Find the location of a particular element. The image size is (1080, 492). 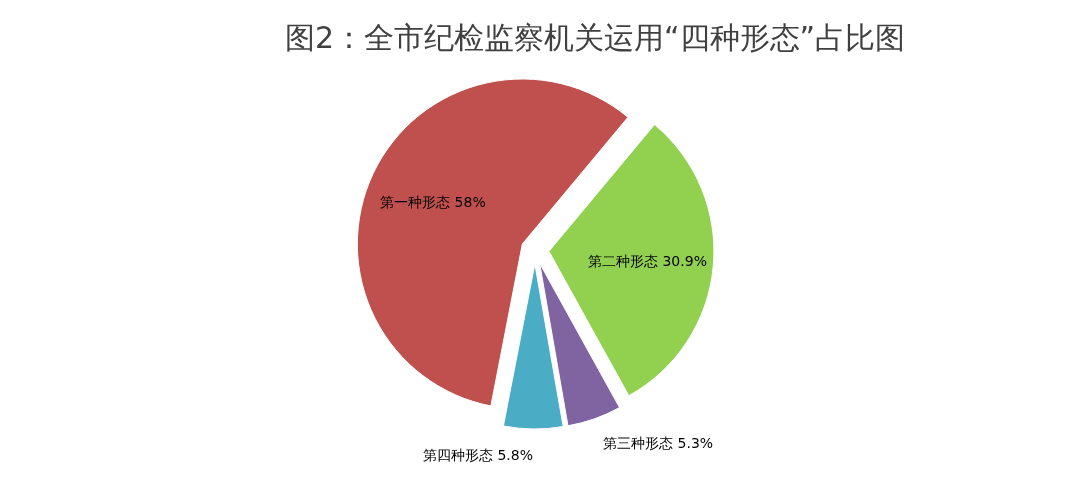

title: 图2：全市纪检监察机关运用“四种形态”占比图 is located at coordinates (595, 37).